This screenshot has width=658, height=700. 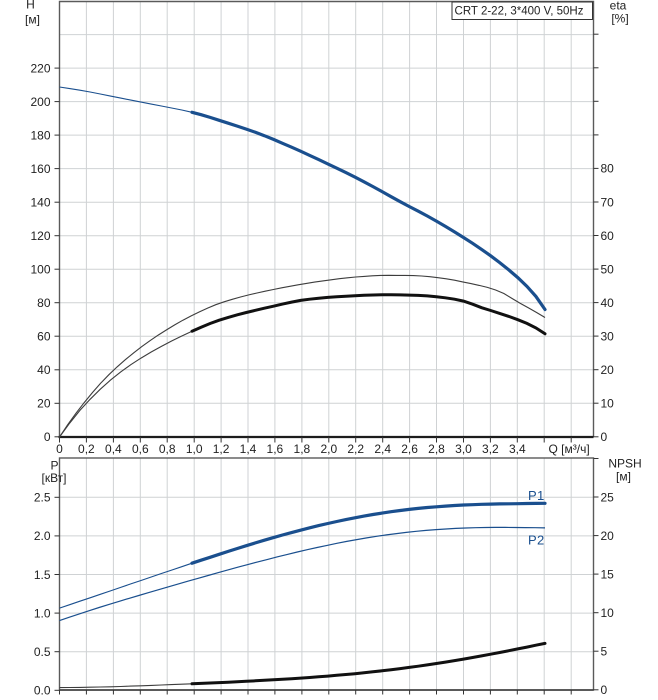 I want to click on svg-text: 2,8, so click(x=436, y=449).